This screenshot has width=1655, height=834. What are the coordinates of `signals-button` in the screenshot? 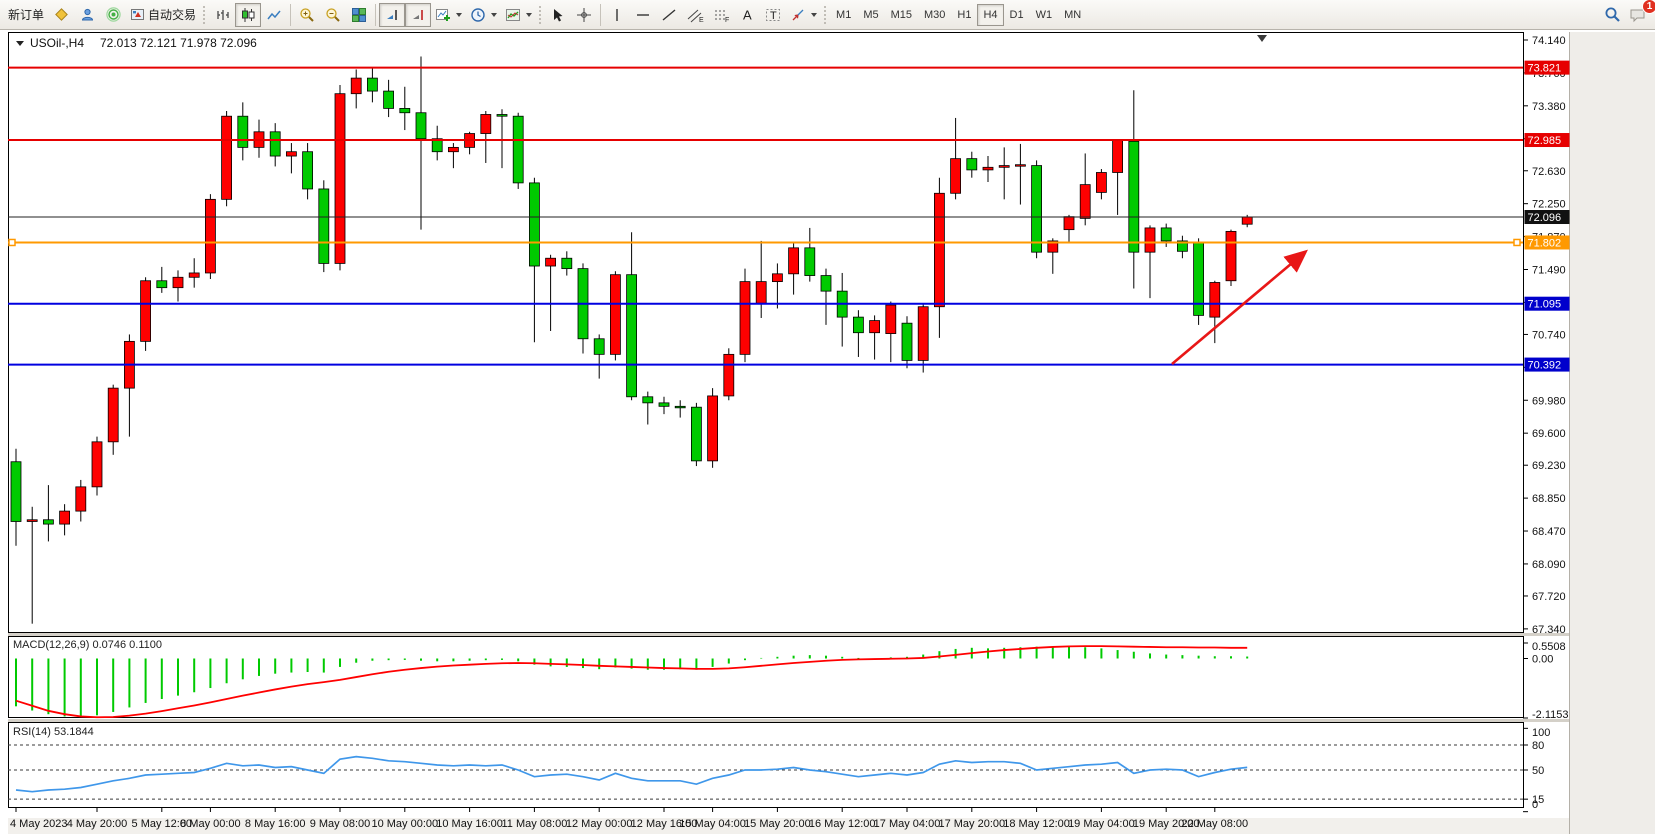 It's located at (113, 15).